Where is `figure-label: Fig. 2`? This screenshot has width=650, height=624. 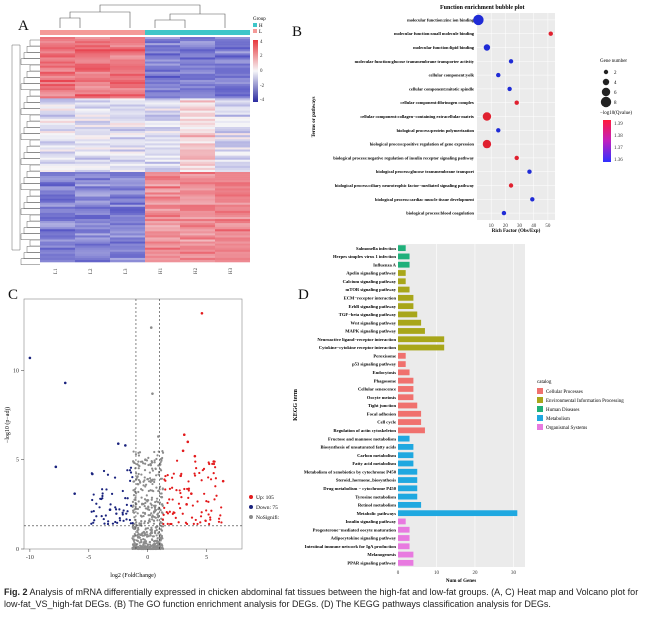 figure-label: Fig. 2 is located at coordinates (16, 592).